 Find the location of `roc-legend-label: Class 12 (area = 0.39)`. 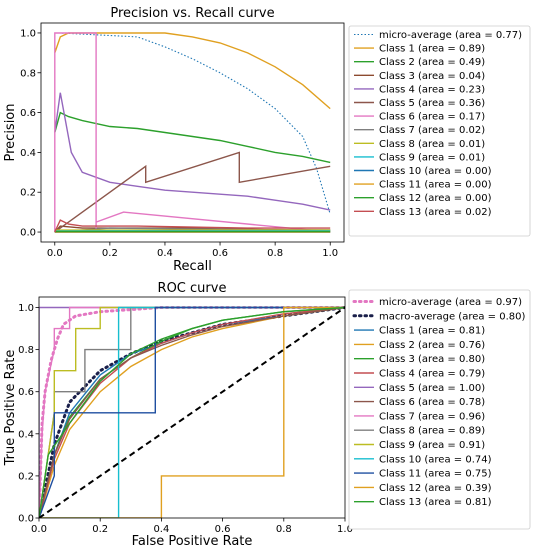

roc-legend-label: Class 12 (area = 0.39) is located at coordinates (435, 488).